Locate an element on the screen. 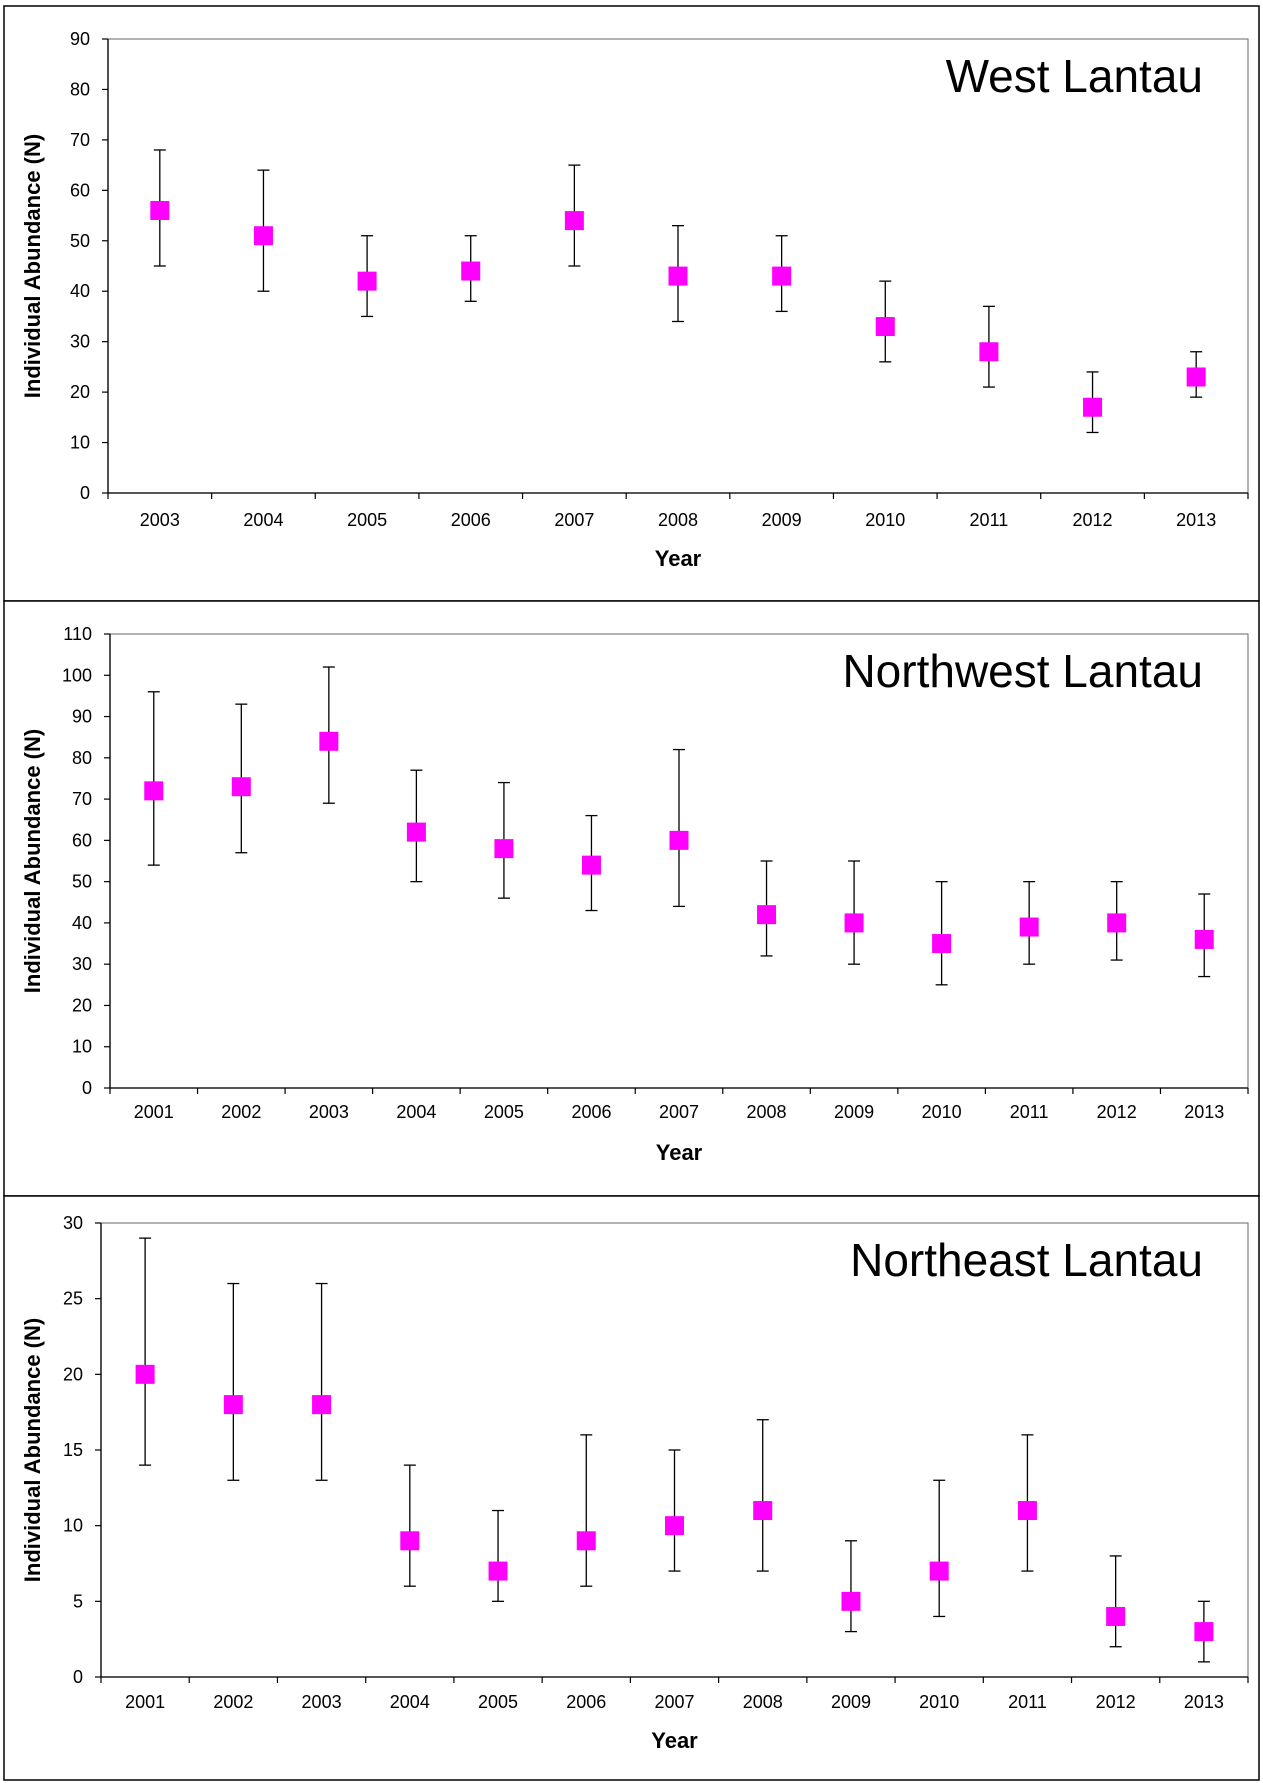 This screenshot has width=1263, height=1783. y-tick-label: 5 is located at coordinates (78, 1601).